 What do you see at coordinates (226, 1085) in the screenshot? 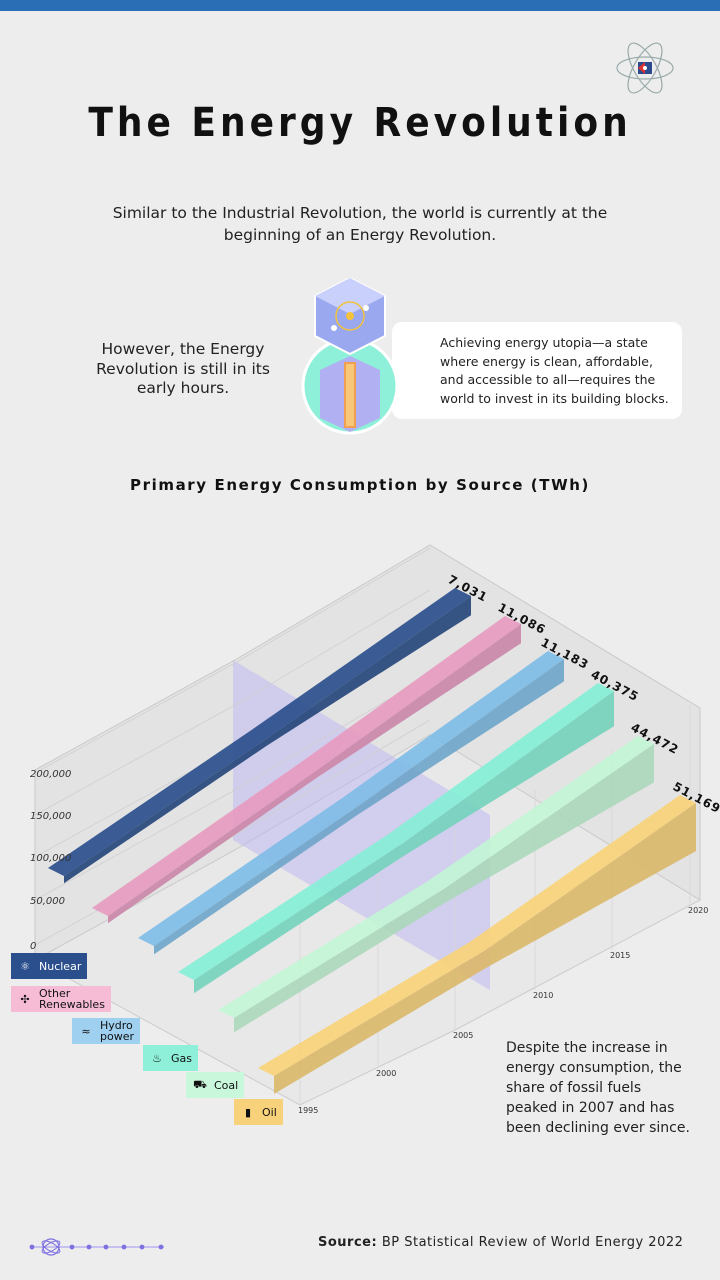
I see `legend-label: Coal` at bounding box center [226, 1085].